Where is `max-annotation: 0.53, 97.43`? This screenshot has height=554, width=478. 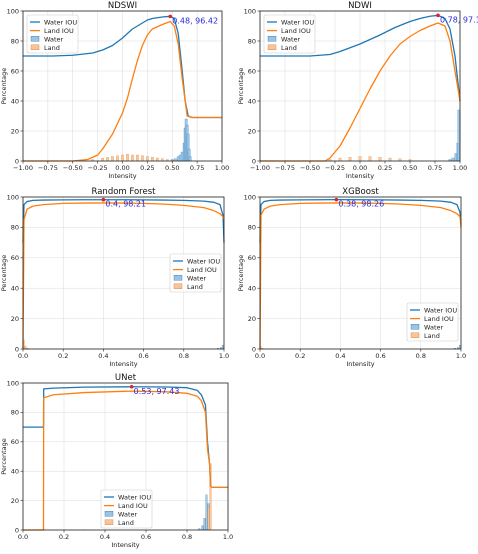
max-annotation: 0.53, 97.43 is located at coordinates (157, 391).